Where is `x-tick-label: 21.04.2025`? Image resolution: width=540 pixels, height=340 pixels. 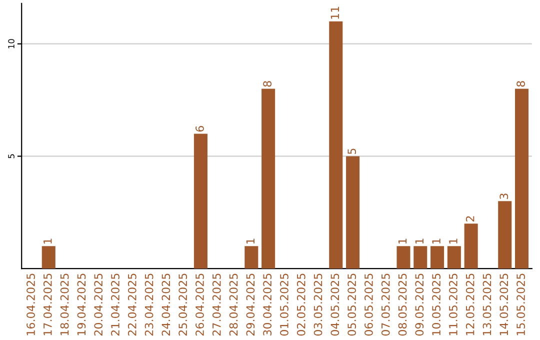
x-tick-label: 21.04.2025 is located at coordinates (115, 305).